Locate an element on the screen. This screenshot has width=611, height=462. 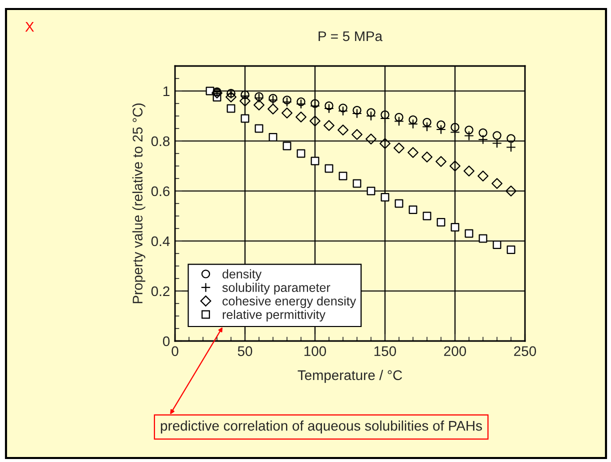
y-tick-label: 0.8 is located at coordinates (160, 141).